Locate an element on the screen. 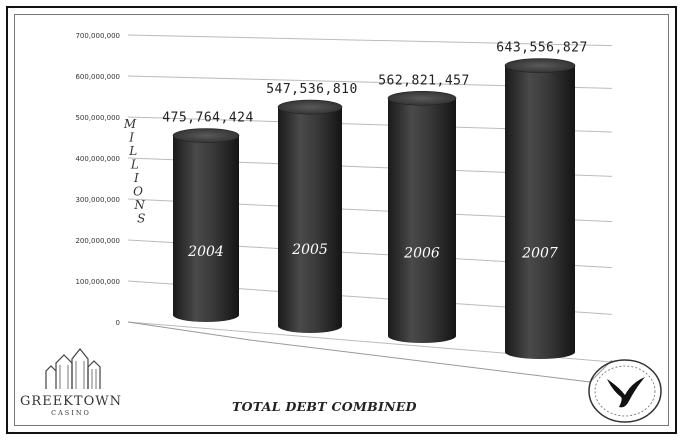 The height and width of the screenshot is (441, 685). y-tick-label: 400,000,000 is located at coordinates (97, 159).